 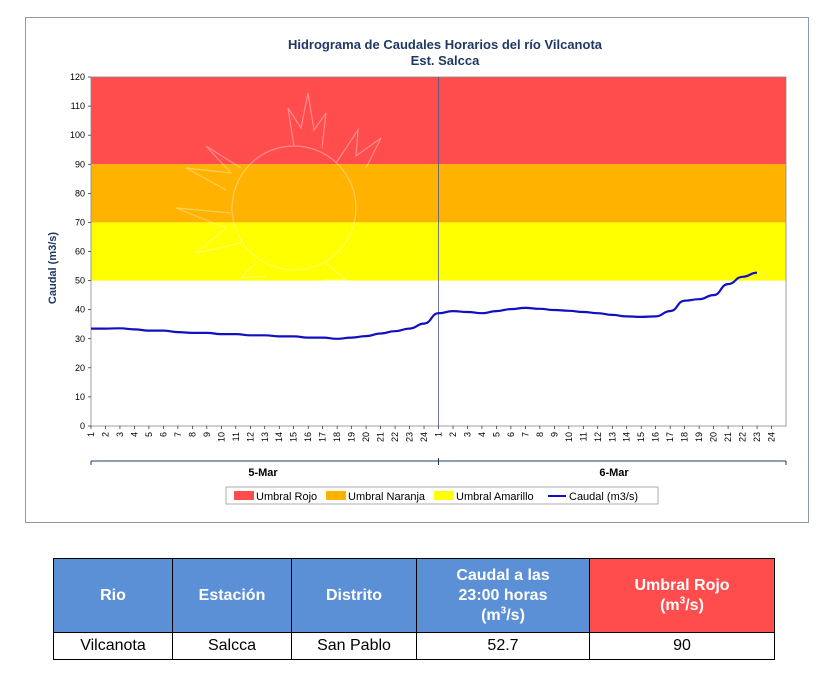 What do you see at coordinates (80, 193) in the screenshot?
I see `y-tick-label: 80` at bounding box center [80, 193].